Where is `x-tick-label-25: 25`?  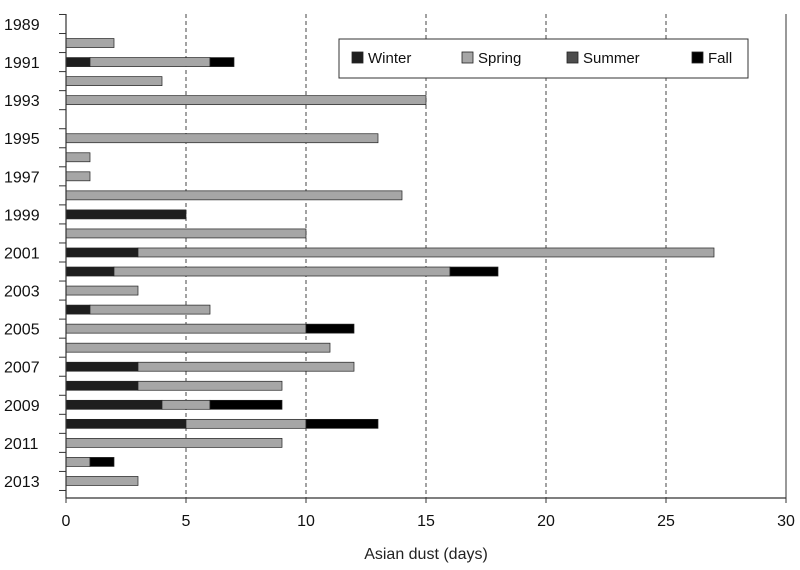
x-tick-label-25: 25 is located at coordinates (666, 521).